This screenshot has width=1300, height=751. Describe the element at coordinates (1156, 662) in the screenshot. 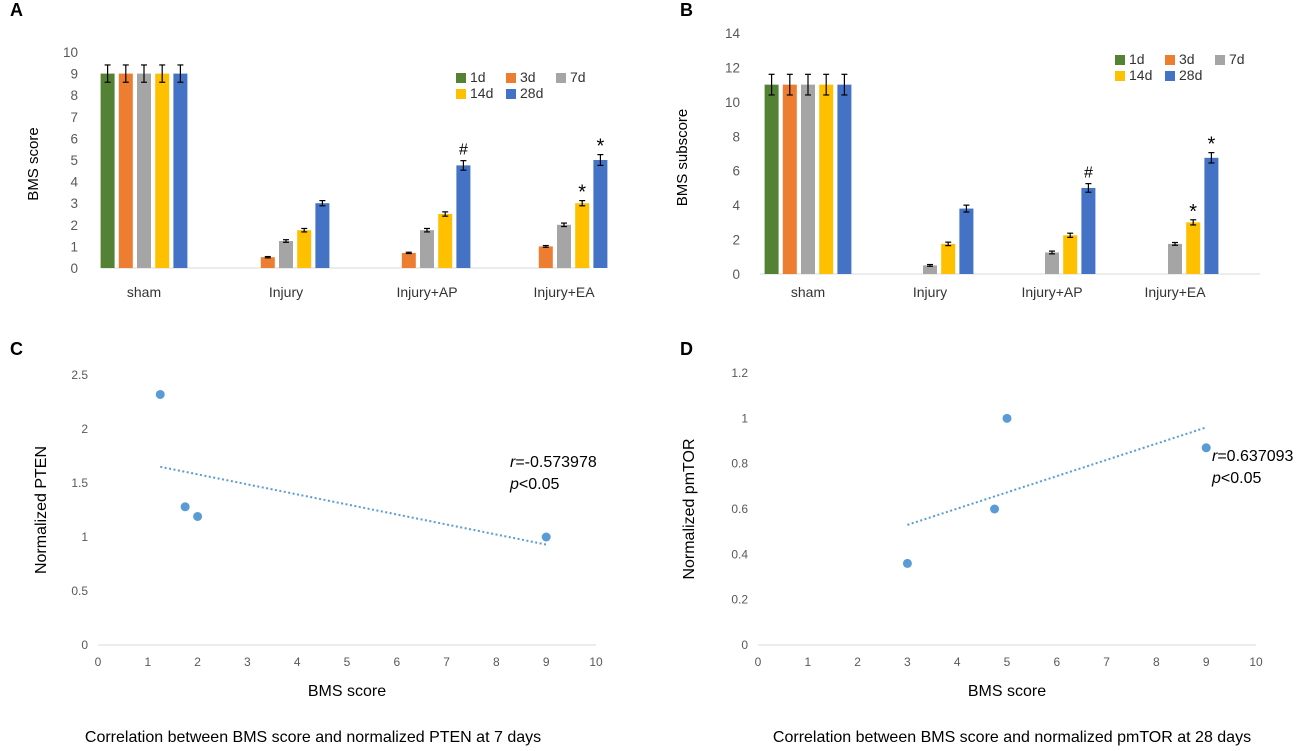

I see `x-tick-label: 8` at that location.